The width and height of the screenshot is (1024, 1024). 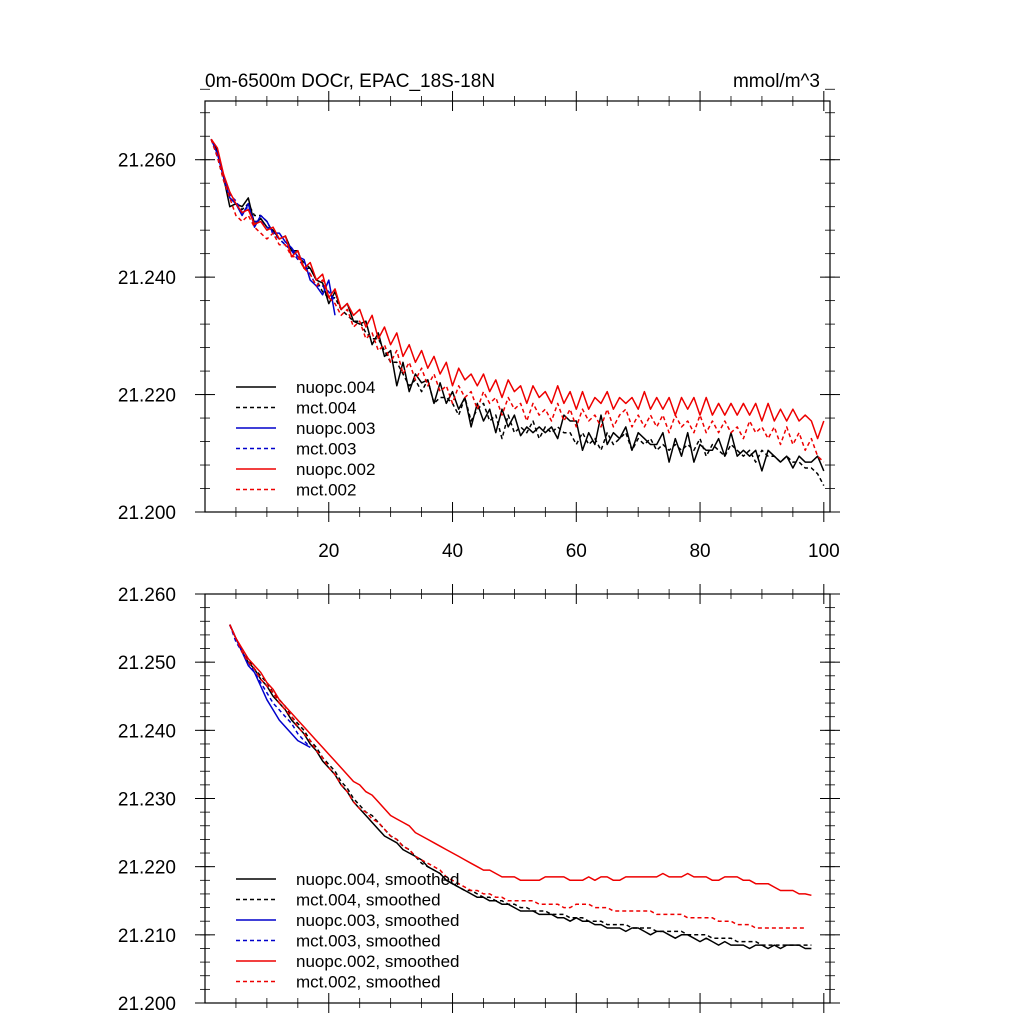 What do you see at coordinates (326, 490) in the screenshot?
I see `legend-label: mct.002` at bounding box center [326, 490].